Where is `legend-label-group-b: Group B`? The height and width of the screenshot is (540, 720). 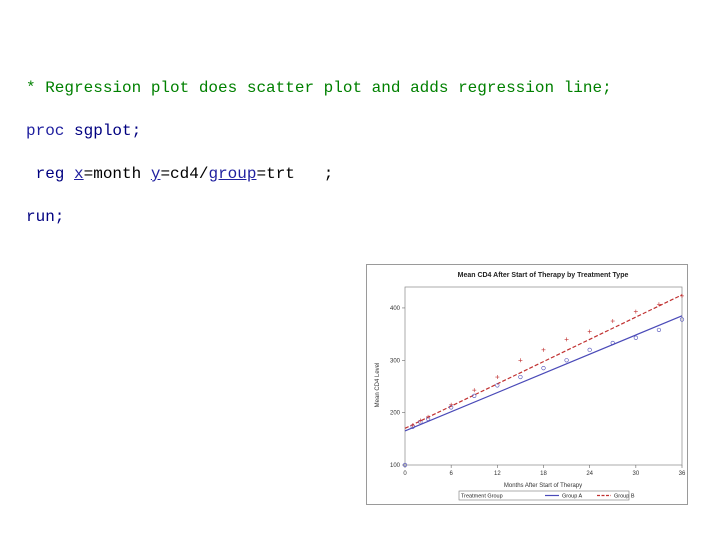 legend-label-group-b: Group B is located at coordinates (624, 497).